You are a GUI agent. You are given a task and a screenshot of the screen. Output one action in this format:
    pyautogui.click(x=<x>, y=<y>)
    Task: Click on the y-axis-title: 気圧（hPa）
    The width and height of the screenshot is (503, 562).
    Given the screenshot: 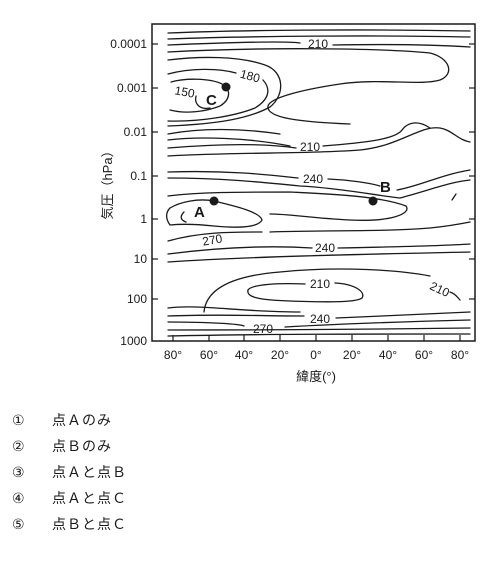 What is the action you would take?
    pyautogui.click(x=107, y=181)
    